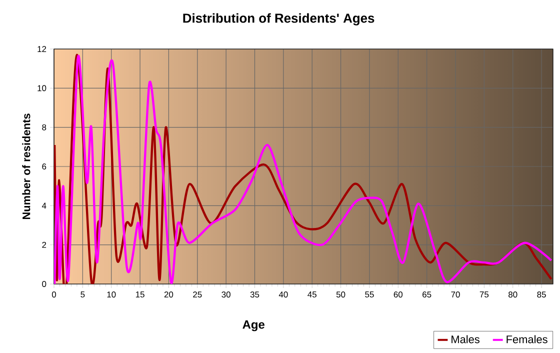 The height and width of the screenshot is (353, 560). What do you see at coordinates (541, 295) in the screenshot?
I see `x-tick-label: 85` at bounding box center [541, 295].